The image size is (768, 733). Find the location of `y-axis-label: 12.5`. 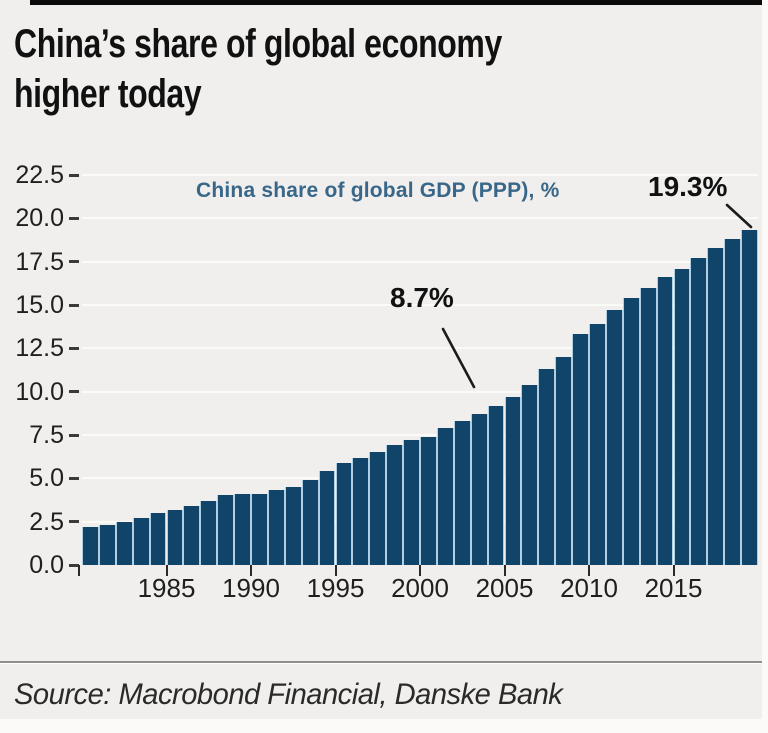

y-axis-label: 12.5 is located at coordinates (39, 348).